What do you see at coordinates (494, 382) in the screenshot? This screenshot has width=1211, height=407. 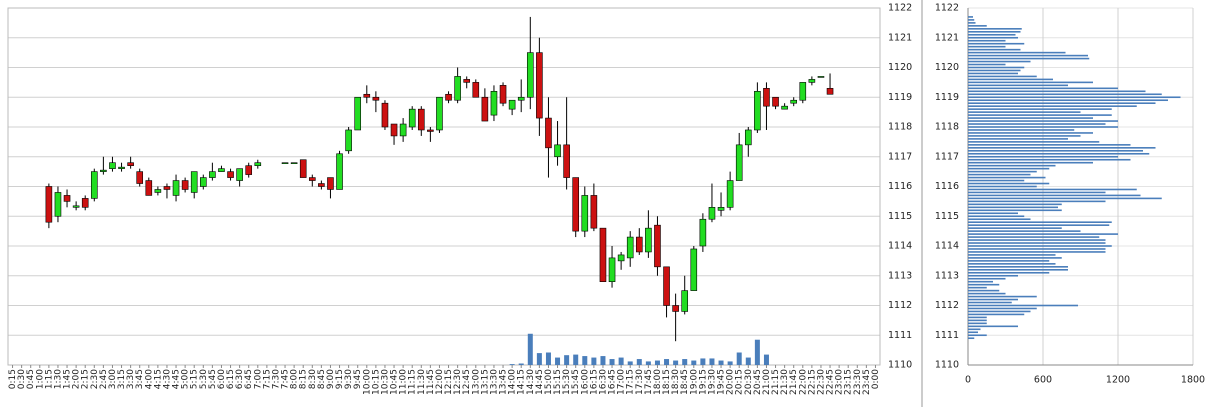 I see `x-tick-label: 13:30` at bounding box center [494, 382].